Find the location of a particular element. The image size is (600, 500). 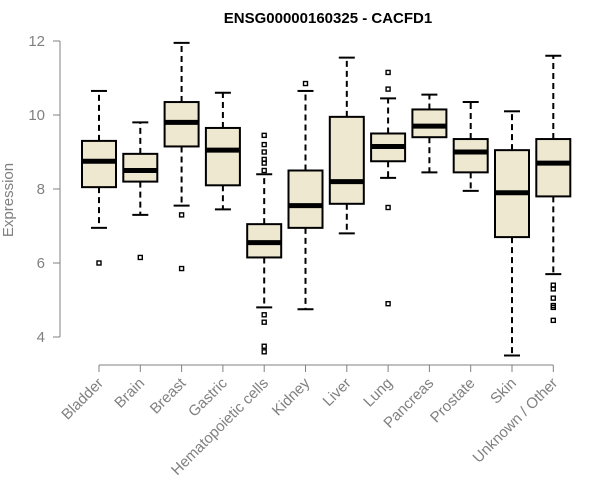

box-prostate is located at coordinates (470, 146).